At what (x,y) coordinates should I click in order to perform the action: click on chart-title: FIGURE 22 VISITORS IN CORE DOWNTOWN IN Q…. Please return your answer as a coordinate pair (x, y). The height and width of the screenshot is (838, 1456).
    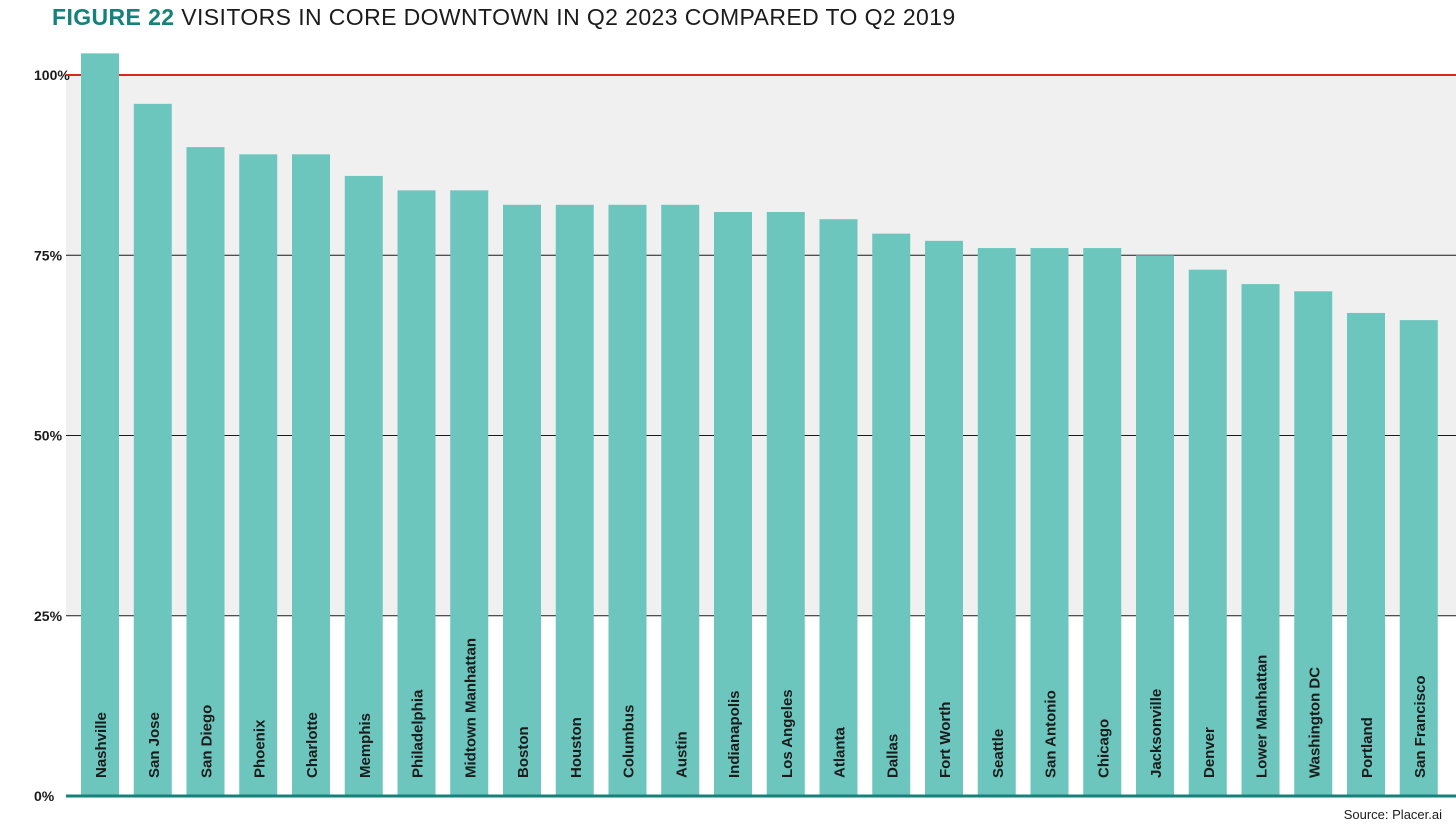
    Looking at the image, I should click on (504, 17).